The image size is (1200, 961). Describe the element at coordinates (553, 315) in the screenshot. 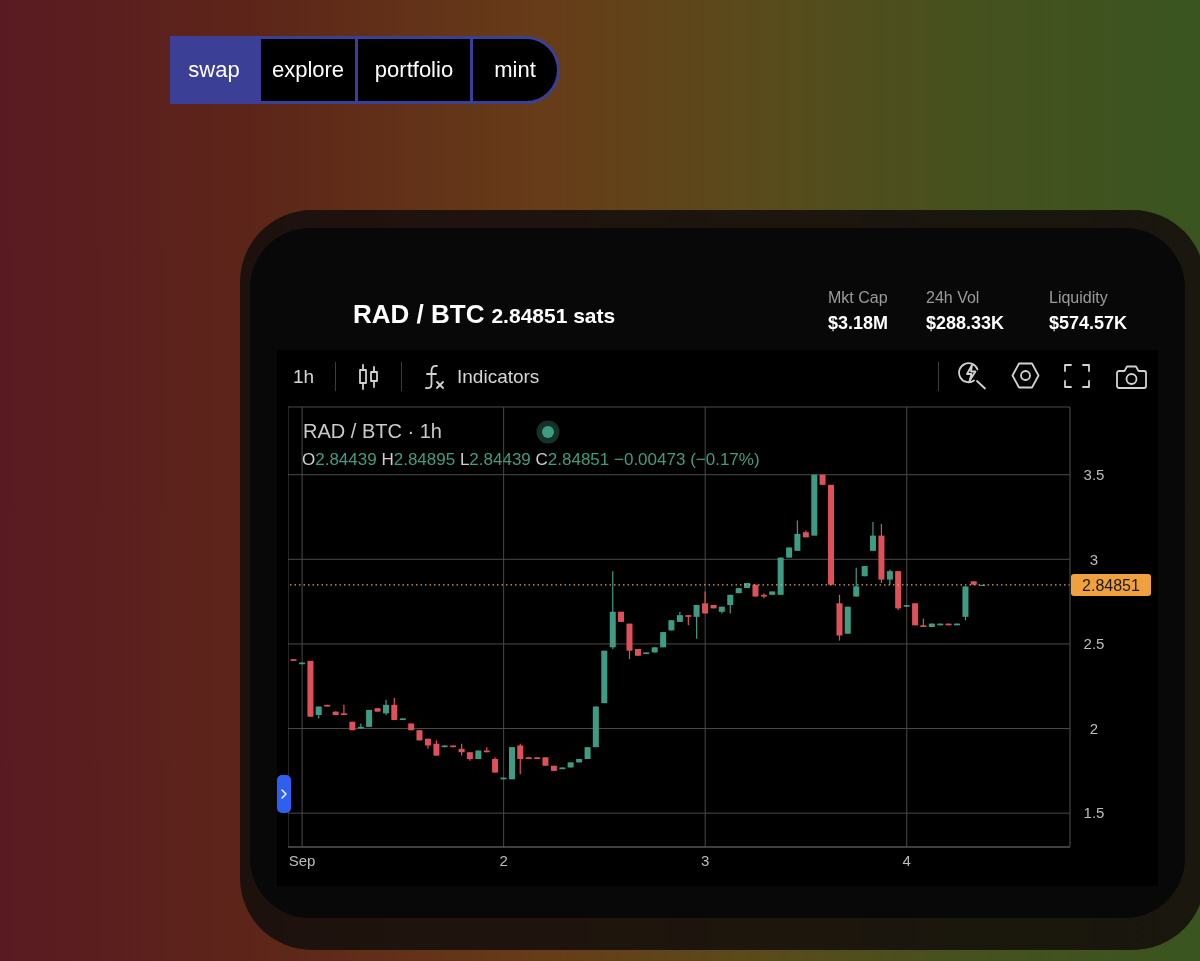

I see `chart-subtitle: 2.84851 sats` at that location.